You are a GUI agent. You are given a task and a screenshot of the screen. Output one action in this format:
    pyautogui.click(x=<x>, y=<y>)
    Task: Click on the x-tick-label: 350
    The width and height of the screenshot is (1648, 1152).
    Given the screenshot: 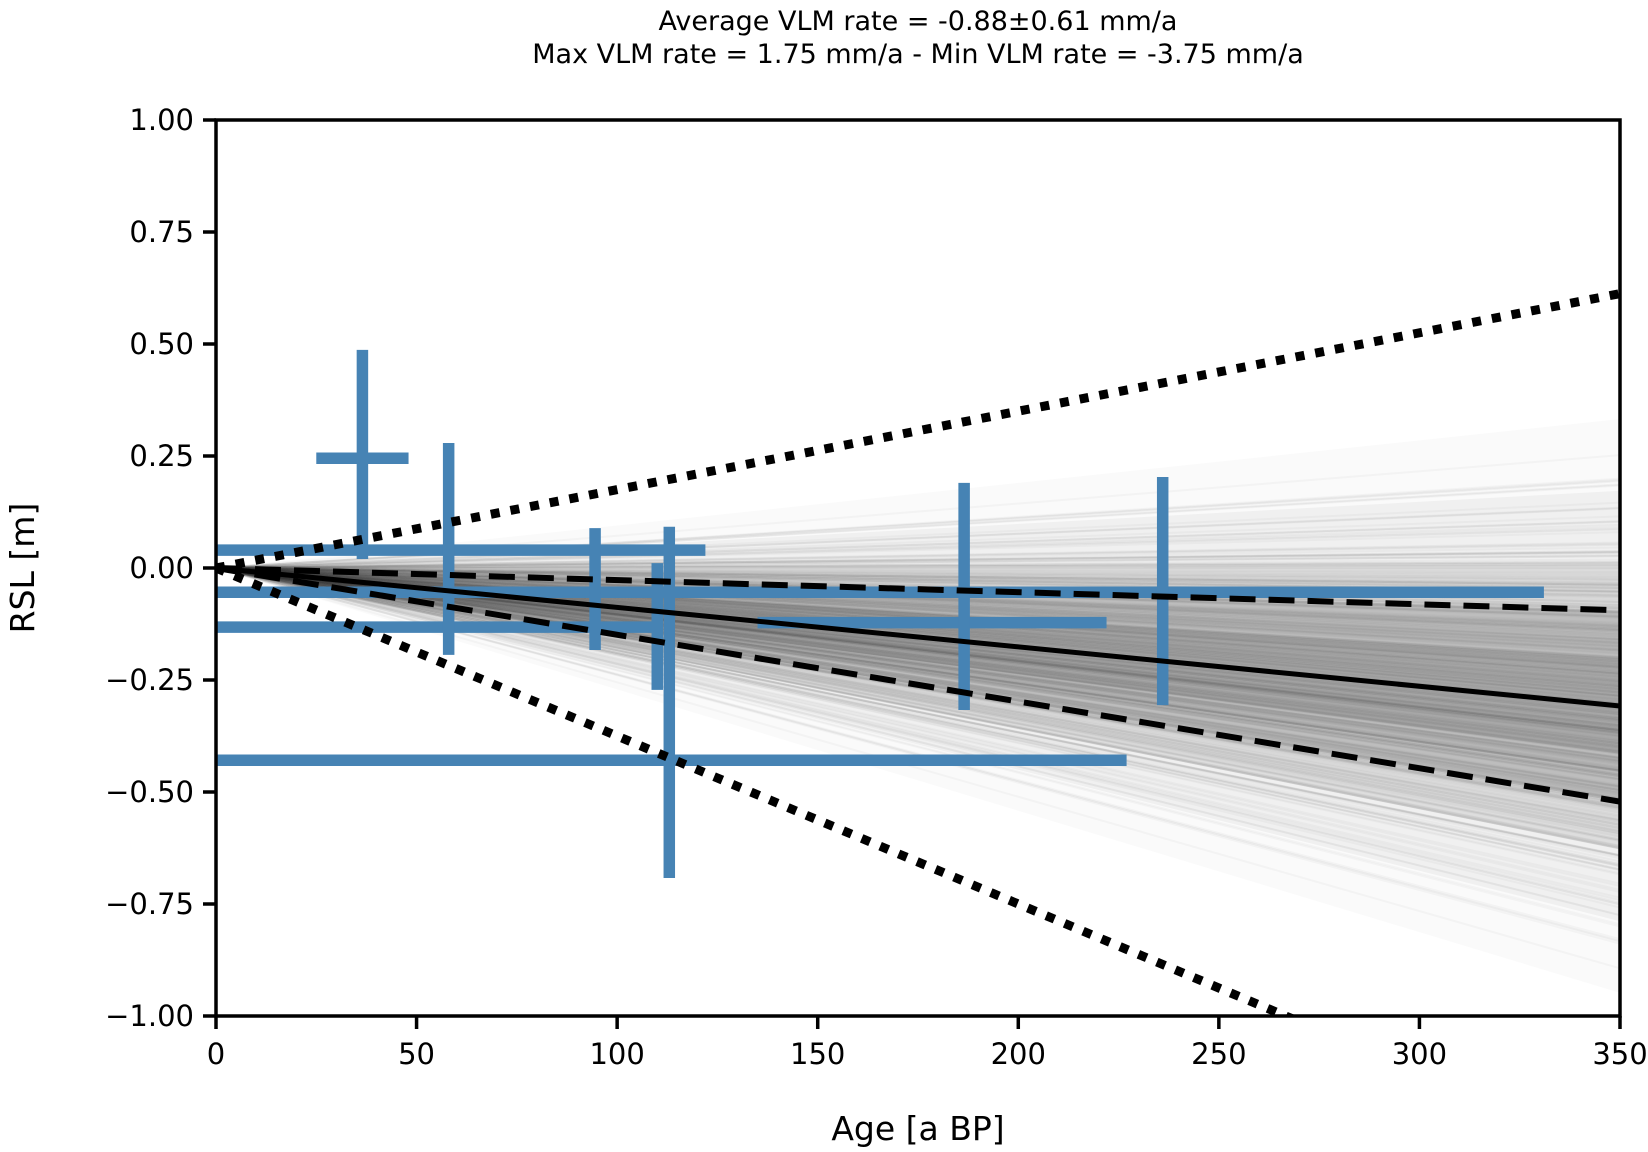 What is the action you would take?
    pyautogui.click(x=1619, y=1054)
    